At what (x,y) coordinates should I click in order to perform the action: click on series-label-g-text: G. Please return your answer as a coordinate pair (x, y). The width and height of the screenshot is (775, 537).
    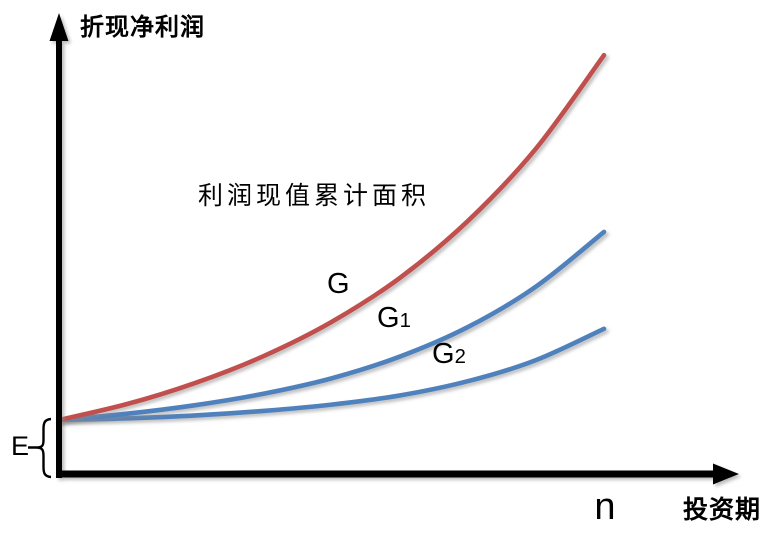
    Looking at the image, I should click on (338, 284).